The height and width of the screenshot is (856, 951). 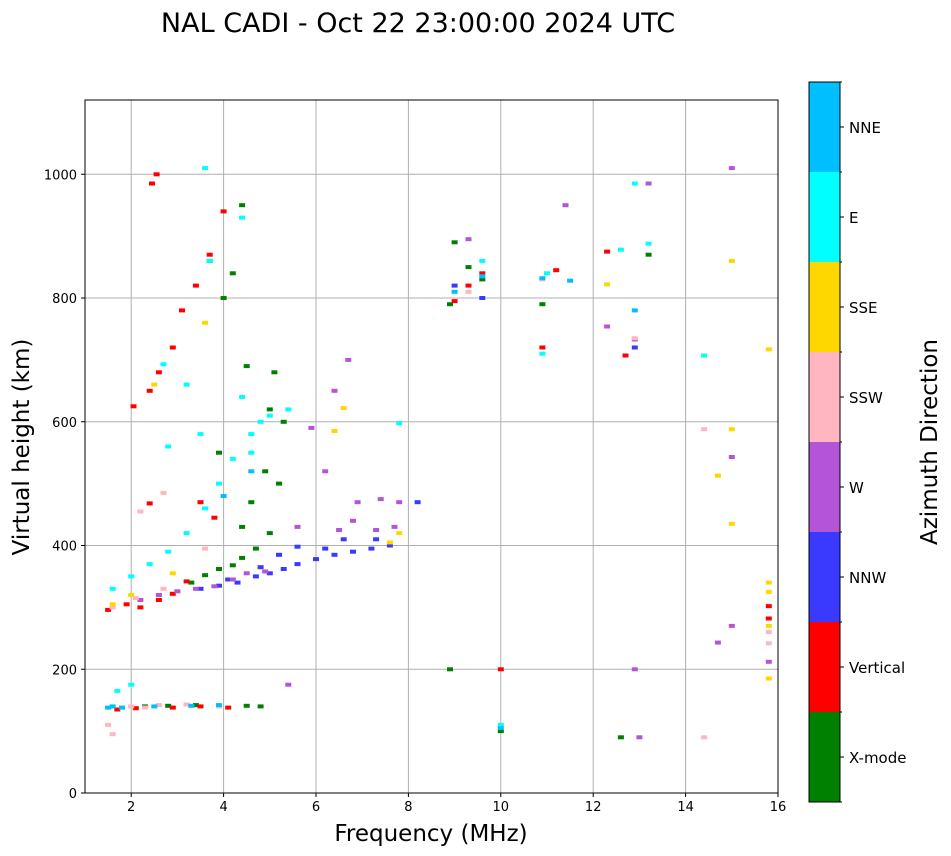 I want to click on colorbar-tick-label: E, so click(x=853, y=218).